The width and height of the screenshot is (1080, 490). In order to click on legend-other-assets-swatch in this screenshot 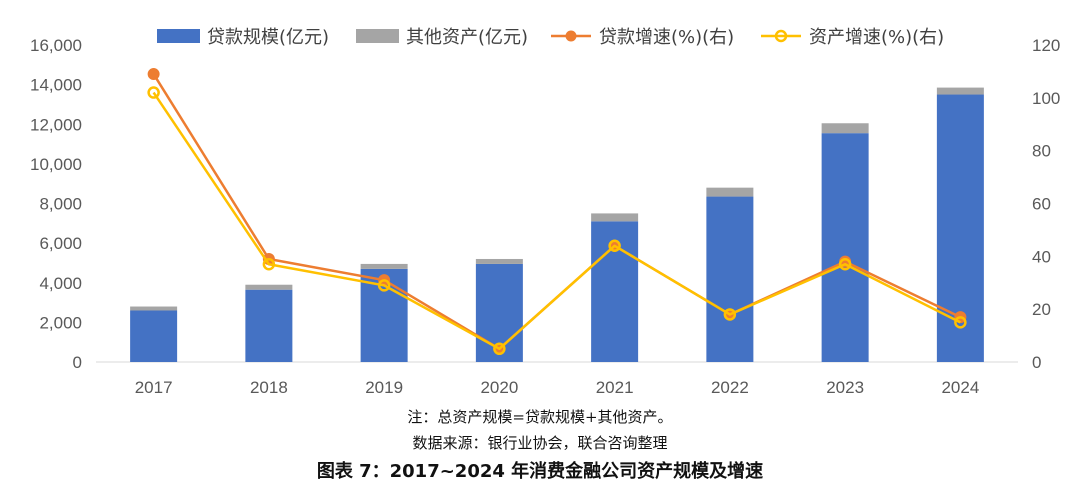, I will do `click(377, 36)`.